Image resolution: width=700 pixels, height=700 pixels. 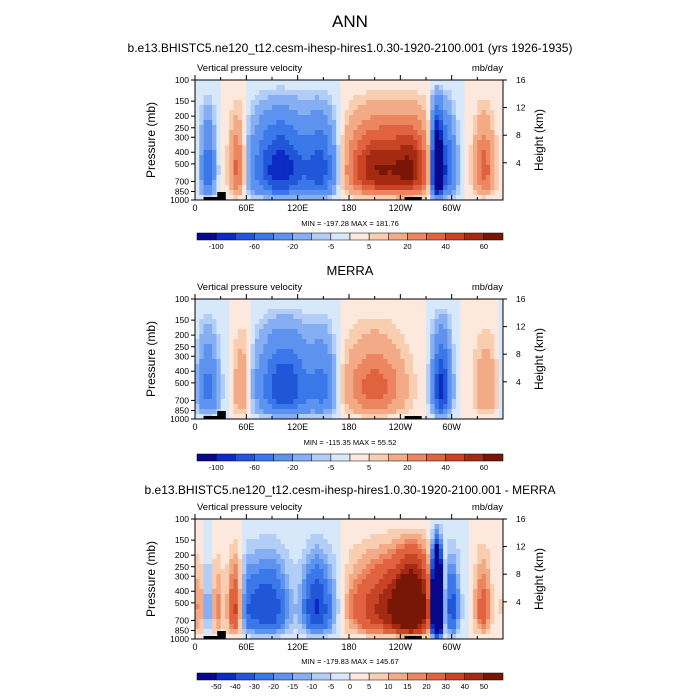 What do you see at coordinates (539, 359) in the screenshot?
I see `y2-axis-title: Height (km)` at bounding box center [539, 359].